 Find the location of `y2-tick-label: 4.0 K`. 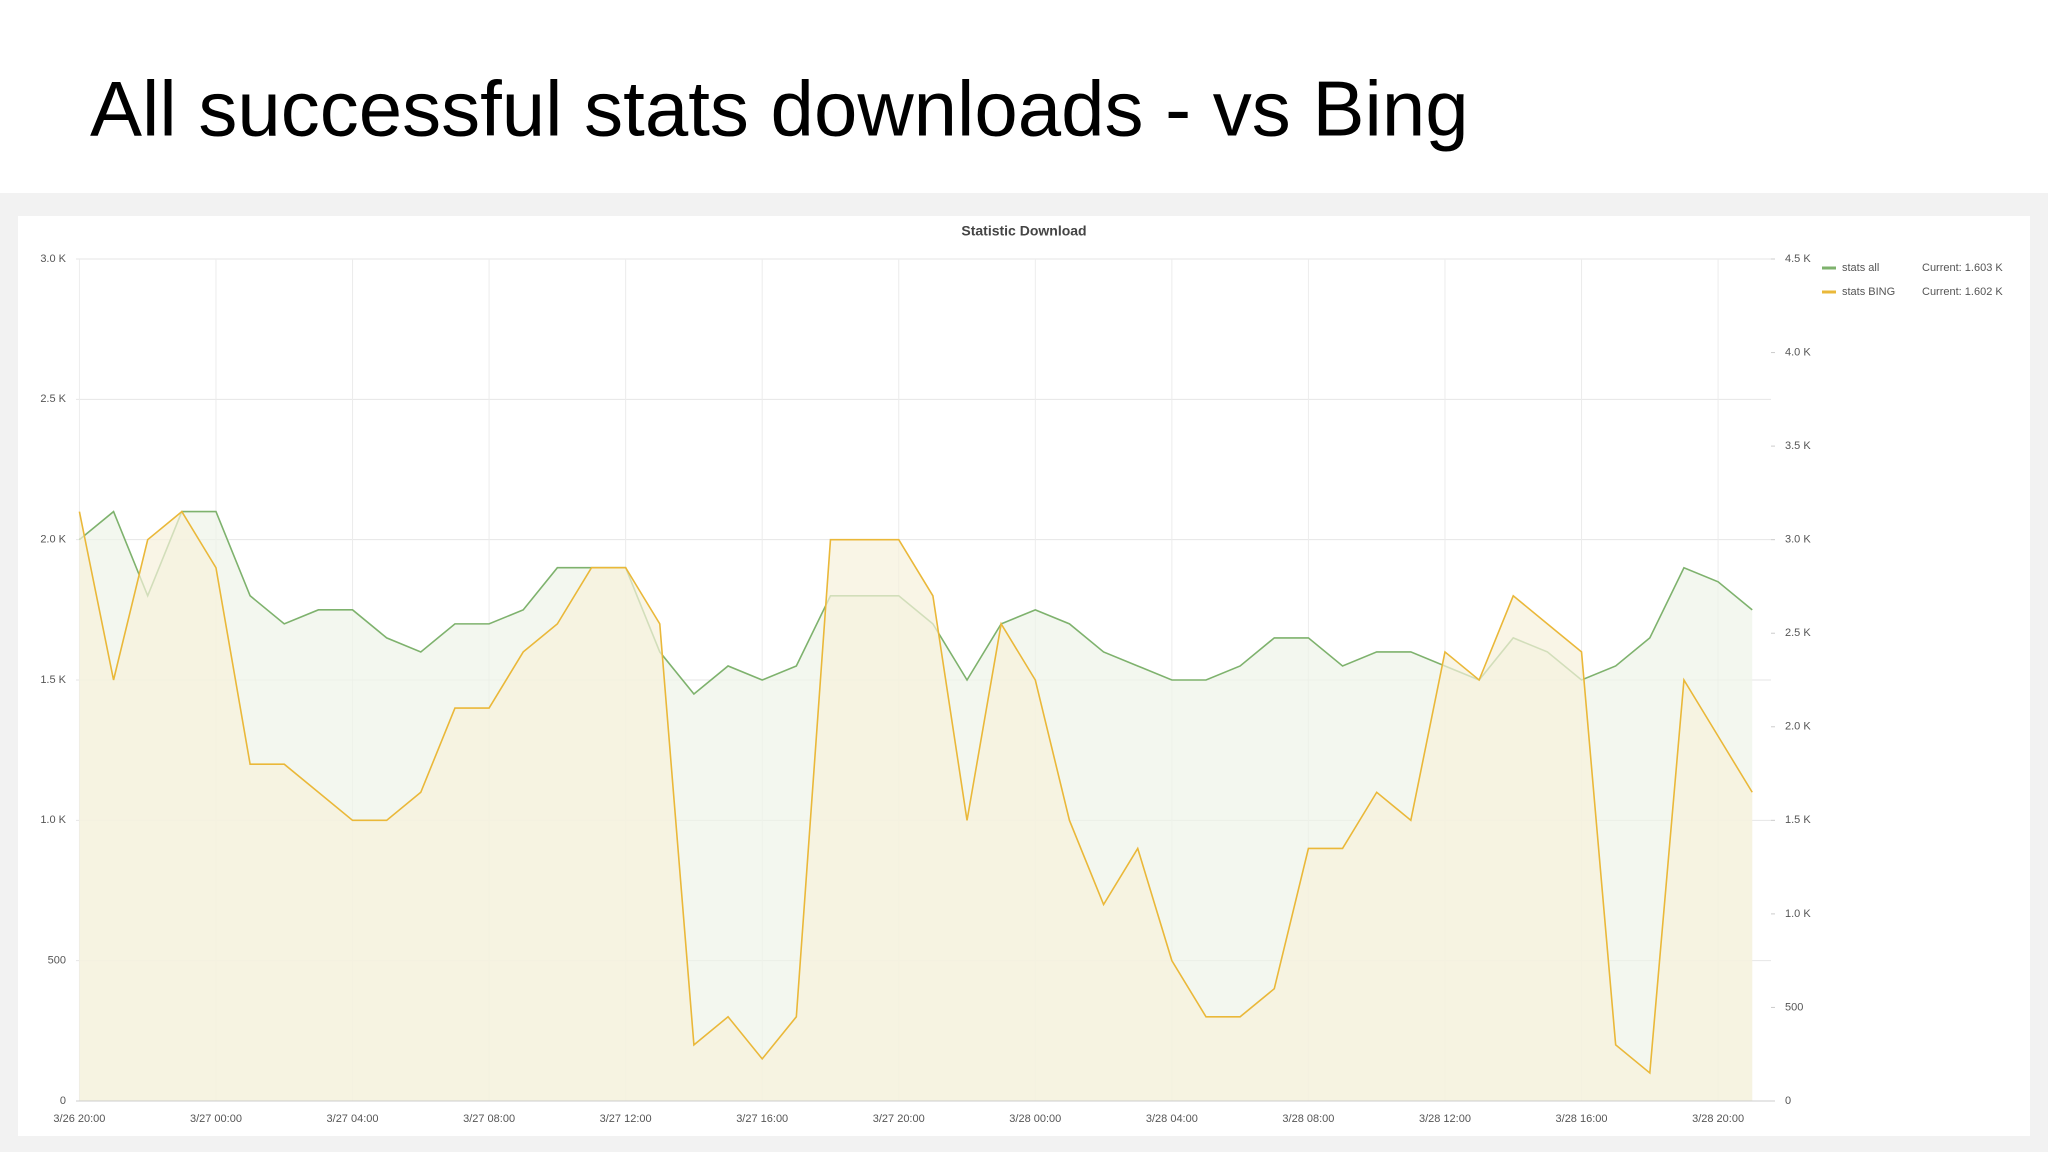

y2-tick-label: 4.0 K is located at coordinates (1798, 352).